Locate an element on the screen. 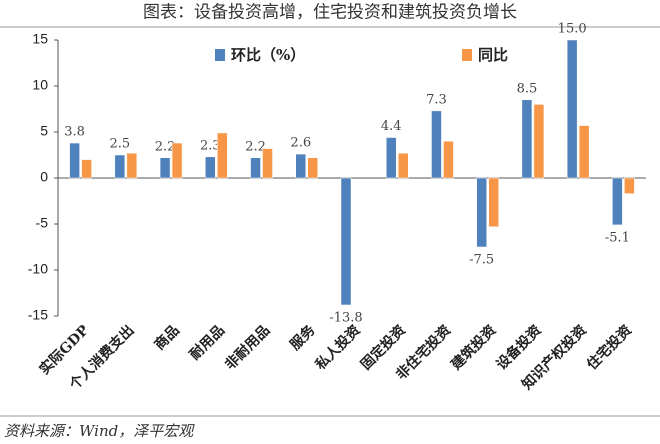 Image resolution: width=660 pixels, height=444 pixels. x-tick-label: 私人投资 is located at coordinates (338, 348).